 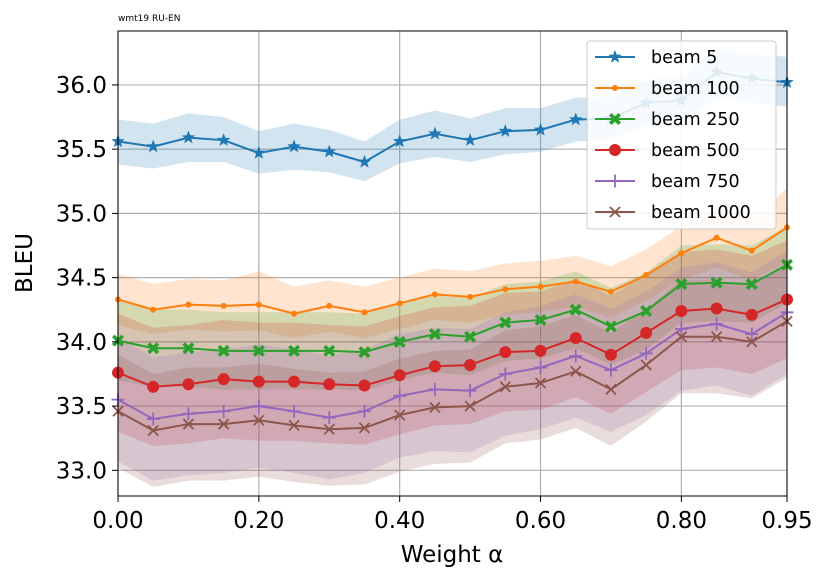 What do you see at coordinates (399, 521) in the screenshot?
I see `x-tick-label: 0.40` at bounding box center [399, 521].